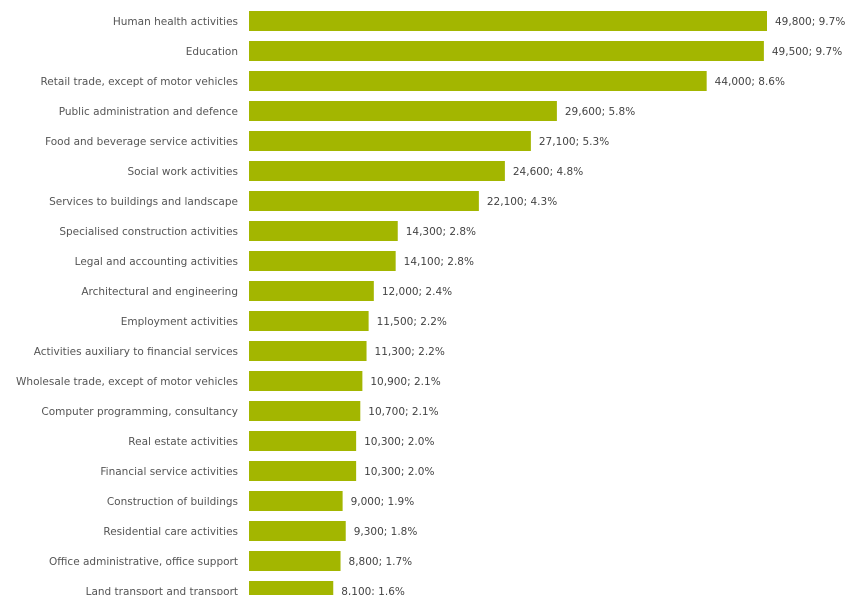 Image resolution: width=849 pixels, height=595 pixels. I want to click on value-label: 49,500; 9.7%, so click(807, 52).